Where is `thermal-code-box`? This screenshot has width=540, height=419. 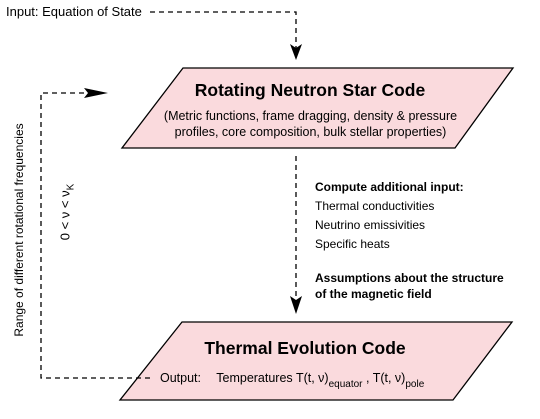
thermal-code-box is located at coordinates (316, 361).